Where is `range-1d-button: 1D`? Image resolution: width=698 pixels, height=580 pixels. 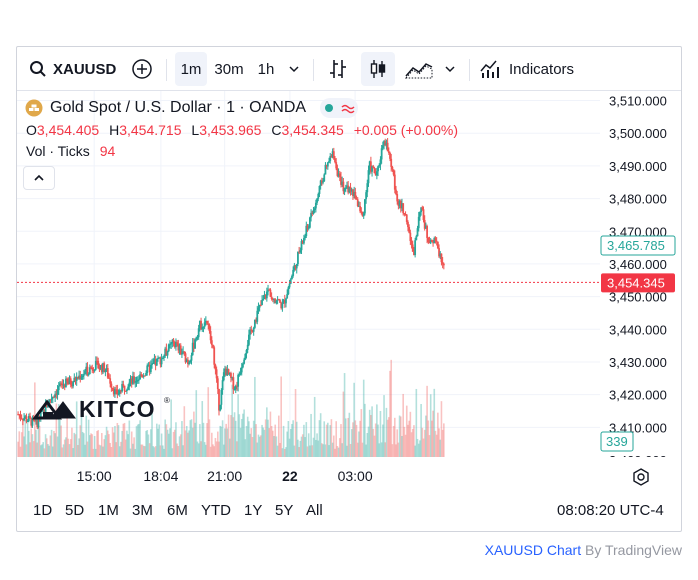 range-1d-button: 1D is located at coordinates (43, 510).